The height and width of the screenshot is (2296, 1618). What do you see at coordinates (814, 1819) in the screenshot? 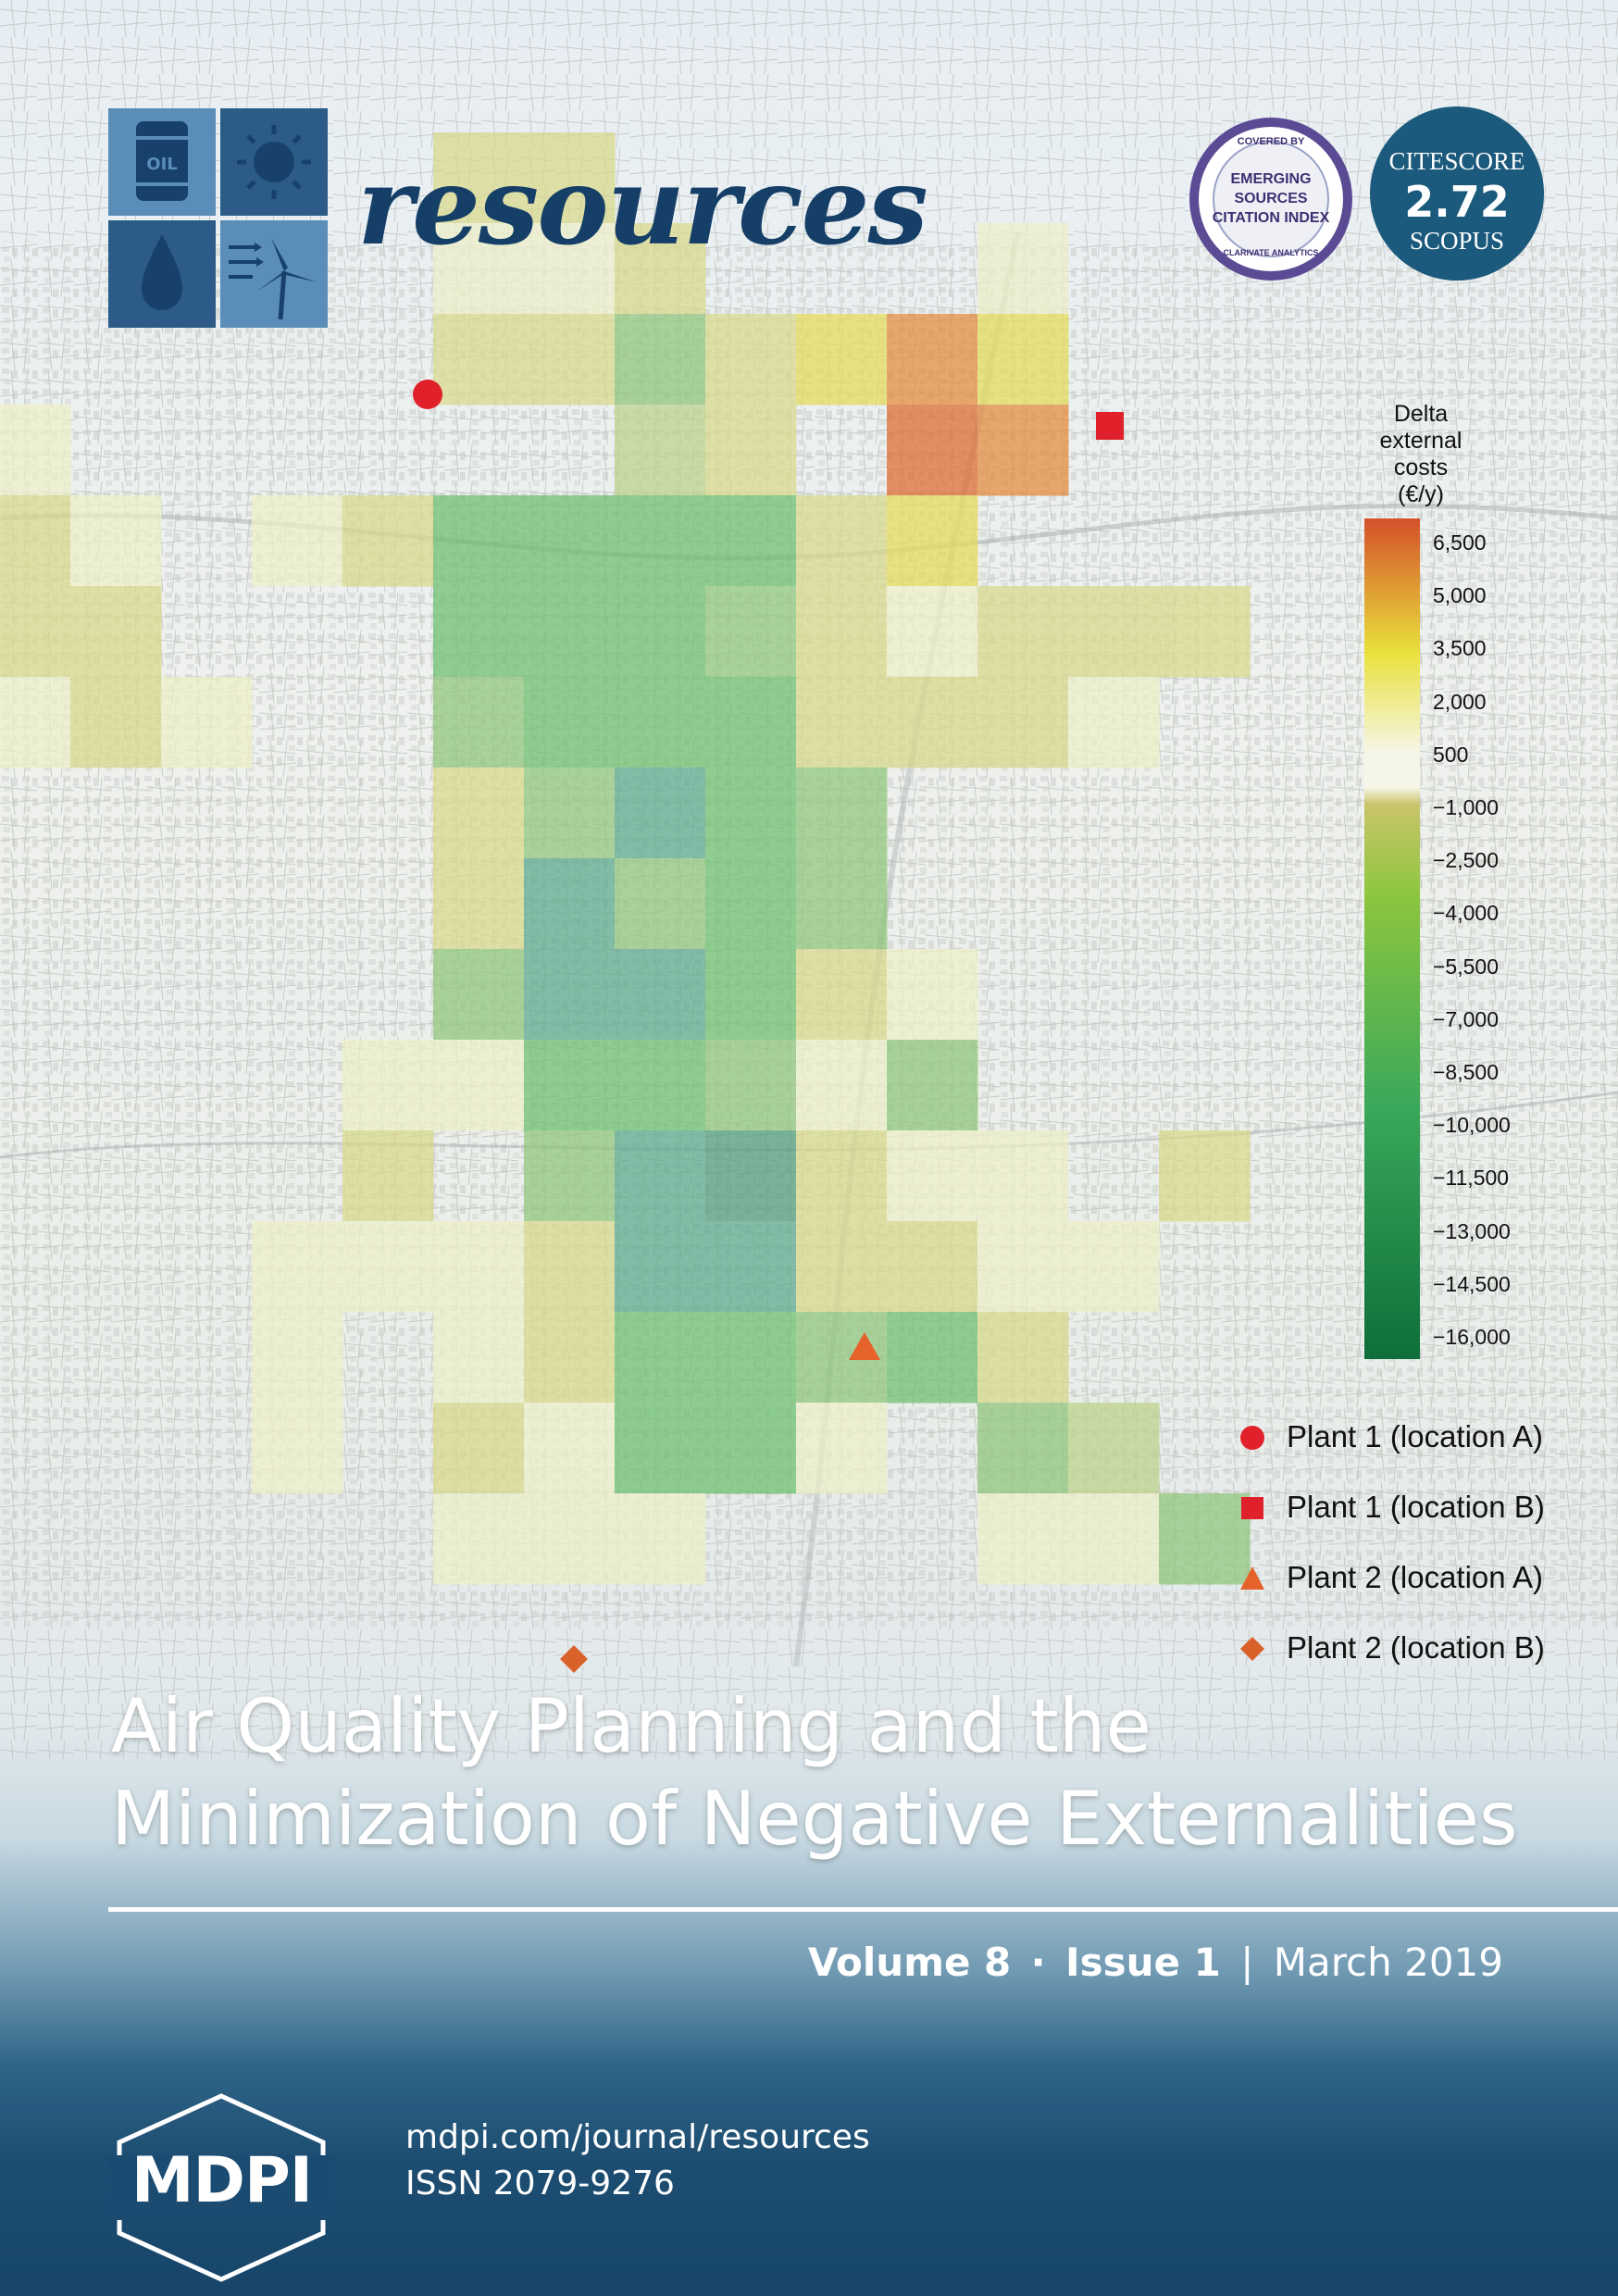
I see `article-title-line-2: Minimization of Negative Externalities` at bounding box center [814, 1819].